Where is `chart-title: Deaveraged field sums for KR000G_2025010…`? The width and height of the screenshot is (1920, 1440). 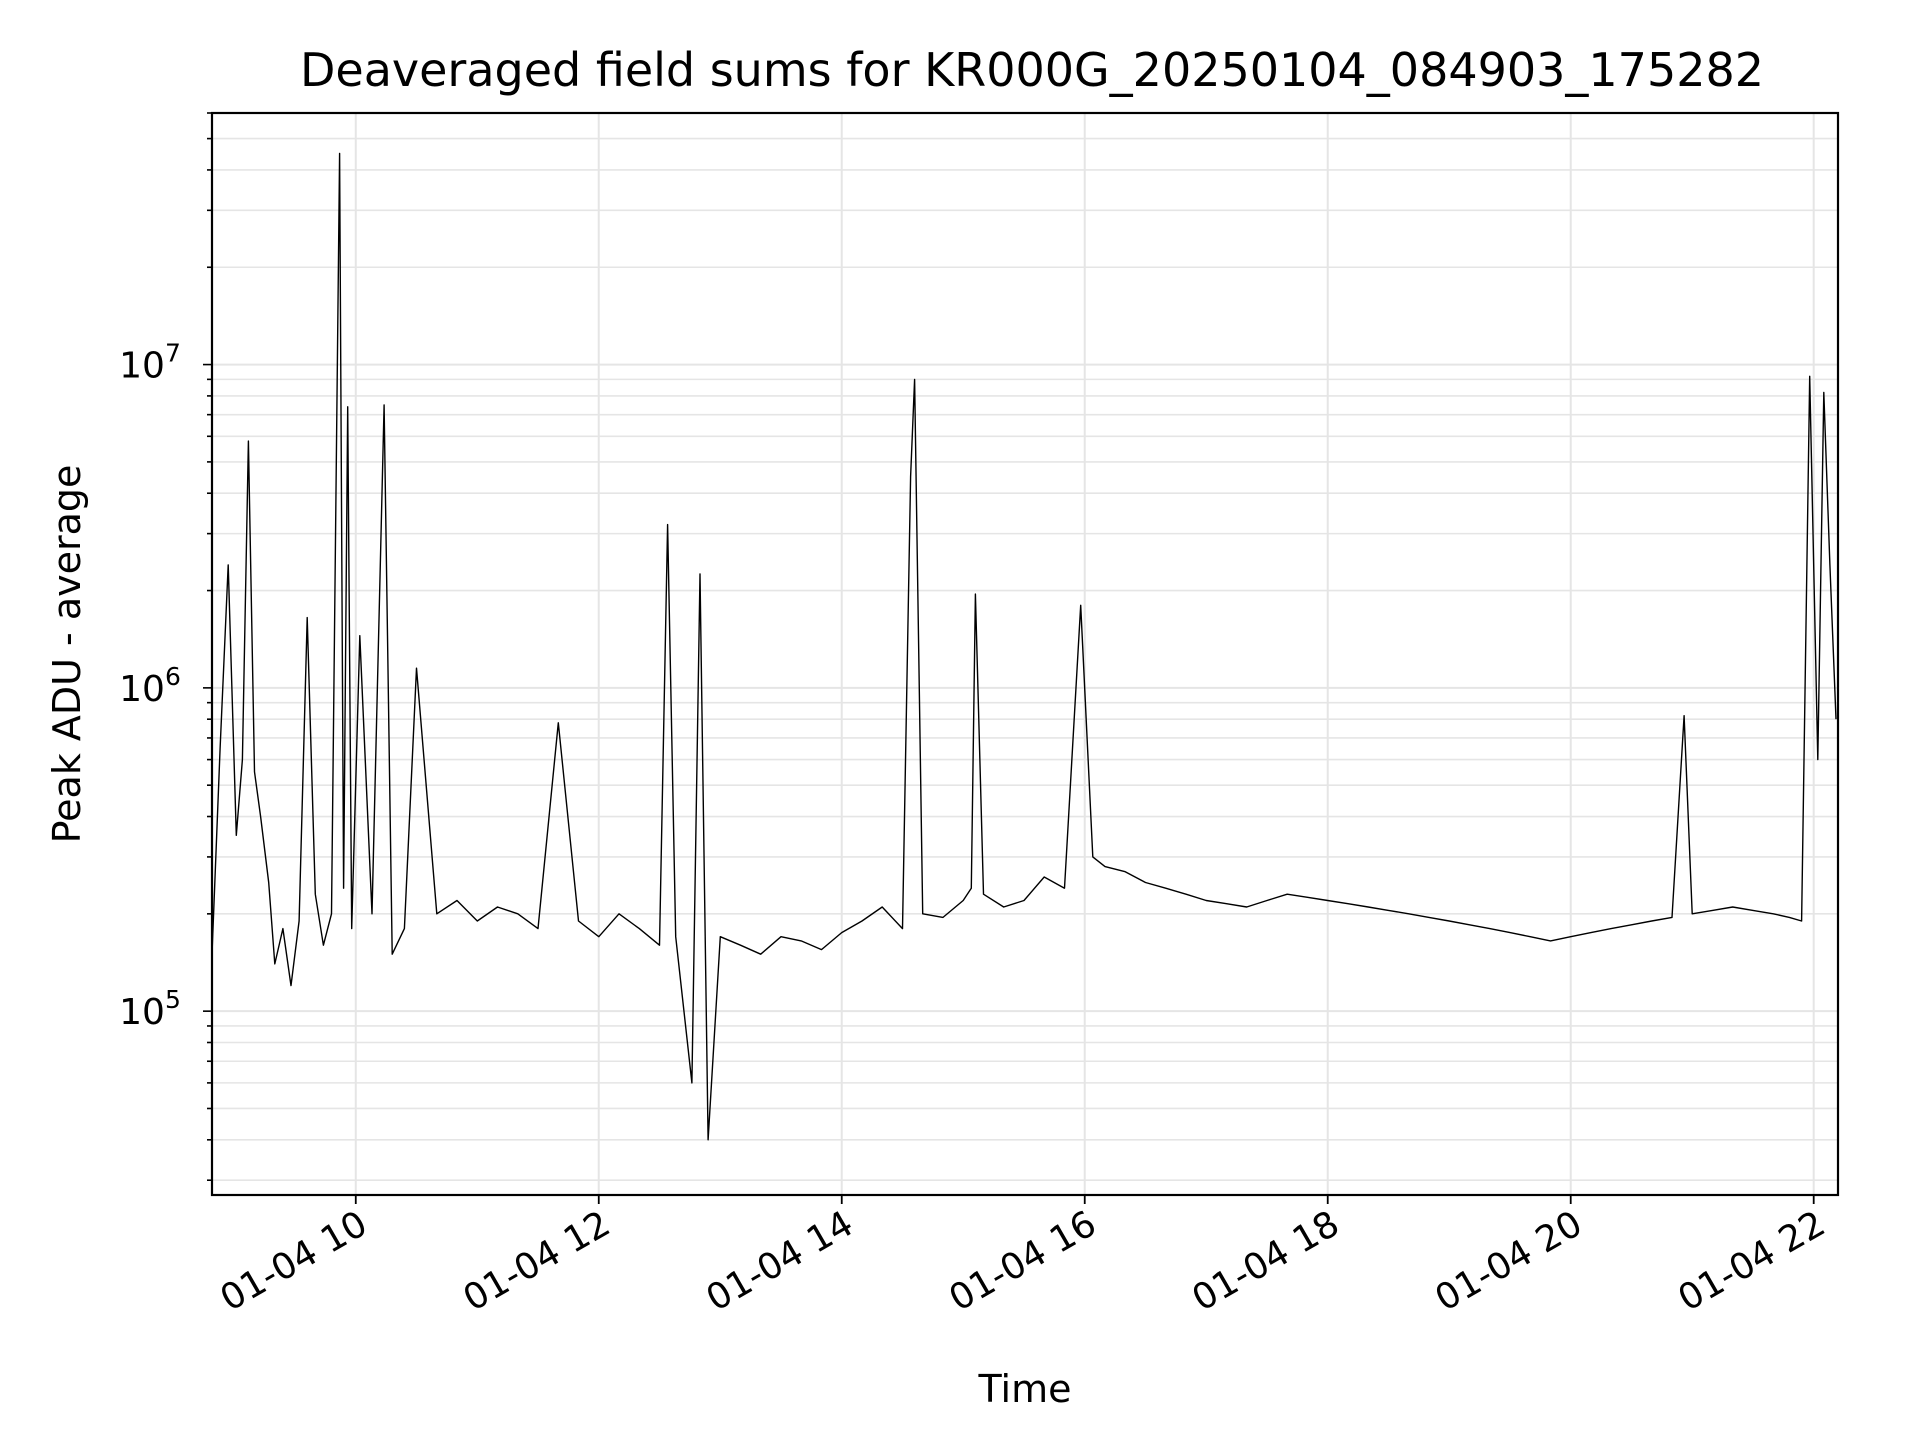 chart-title: Deaveraged field sums for KR000G_2025010… is located at coordinates (1032, 70).